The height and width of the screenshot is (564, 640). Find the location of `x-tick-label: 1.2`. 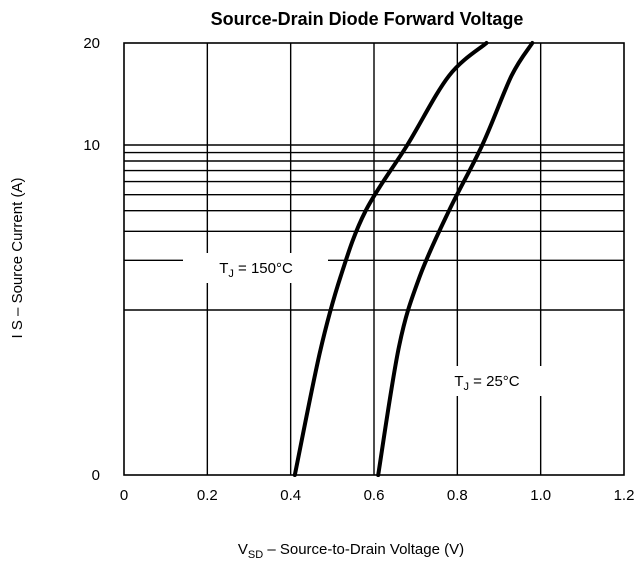

x-tick-label: 1.2 is located at coordinates (624, 495).